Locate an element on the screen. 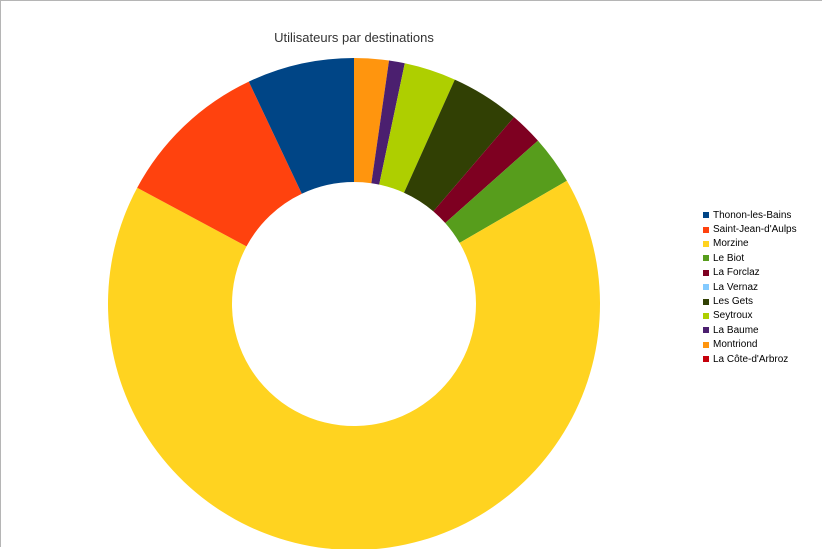  slice-les-gets is located at coordinates (459, 145).